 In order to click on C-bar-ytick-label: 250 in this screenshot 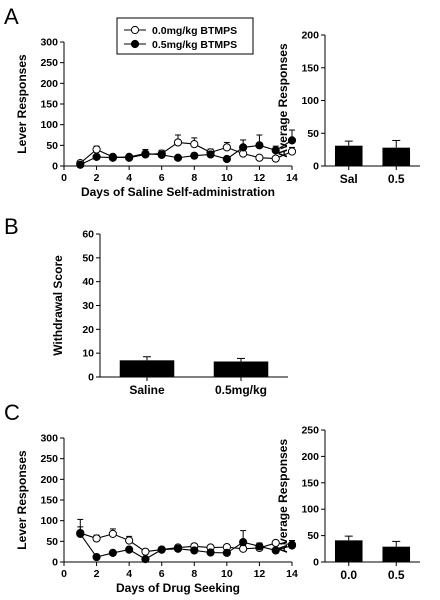, I will do `click(310, 431)`.